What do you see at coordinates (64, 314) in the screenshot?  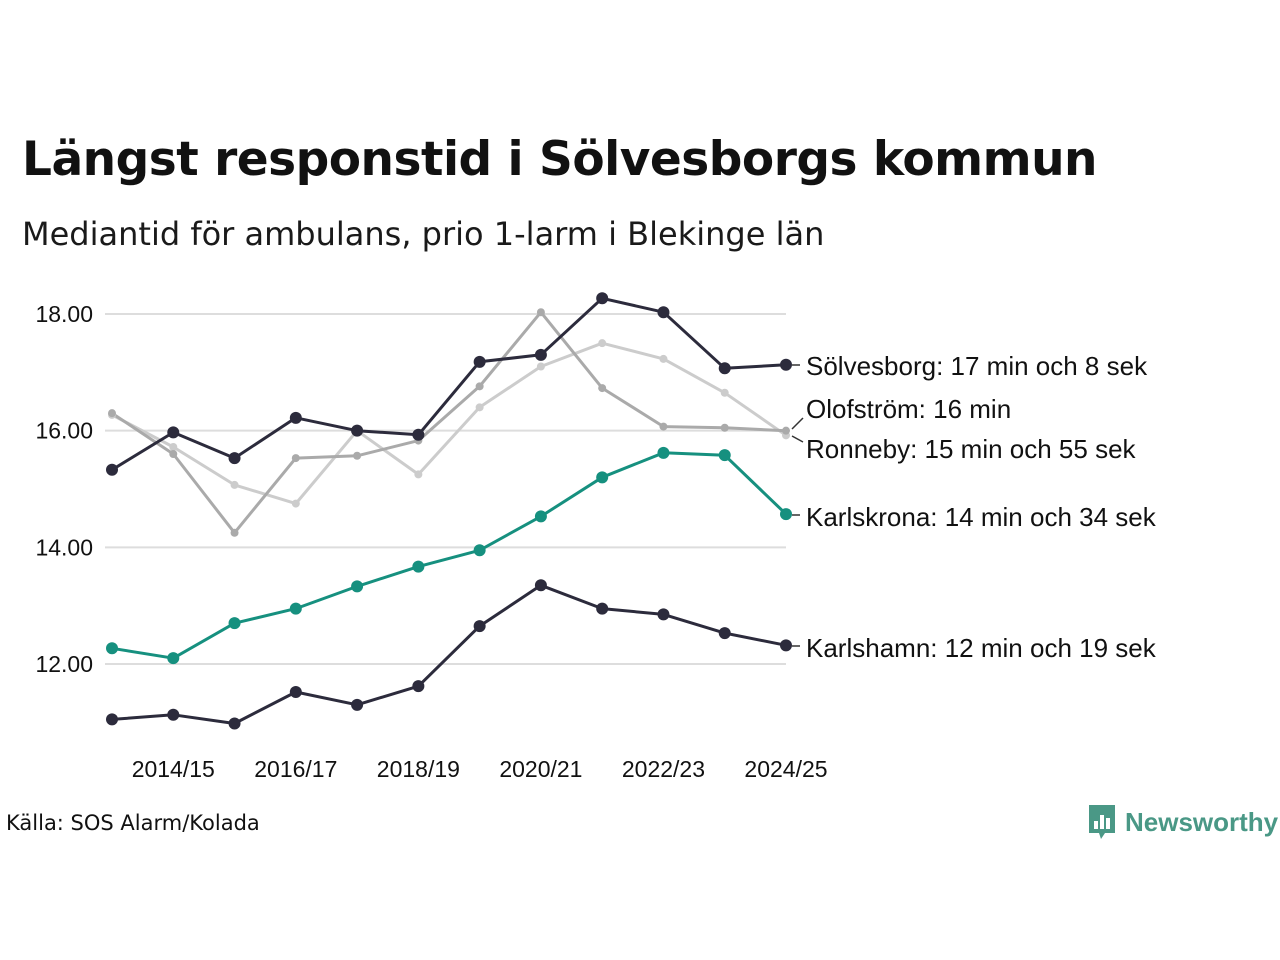 I see `y-tick-label: 18.00` at bounding box center [64, 314].